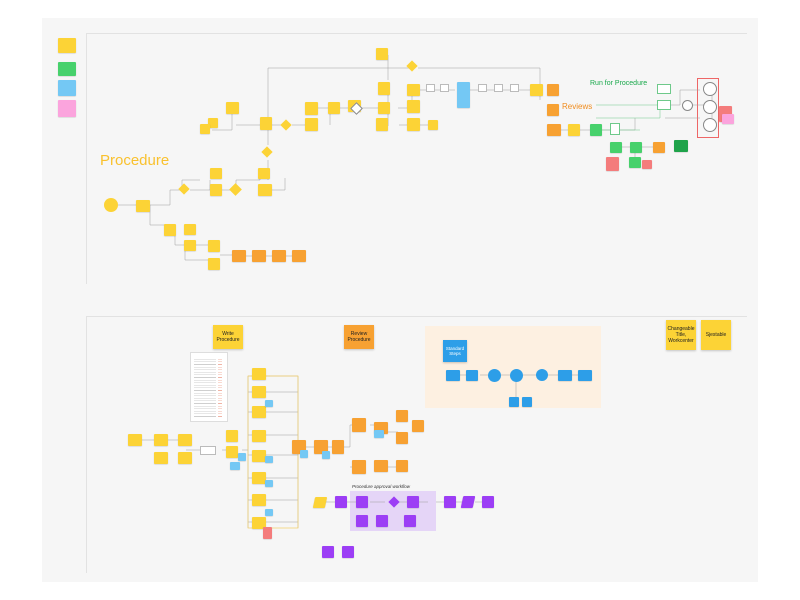 The height and width of the screenshot is (600, 800). Describe the element at coordinates (716, 335) in the screenshot. I see `sjestable-card: Sjestable` at that location.